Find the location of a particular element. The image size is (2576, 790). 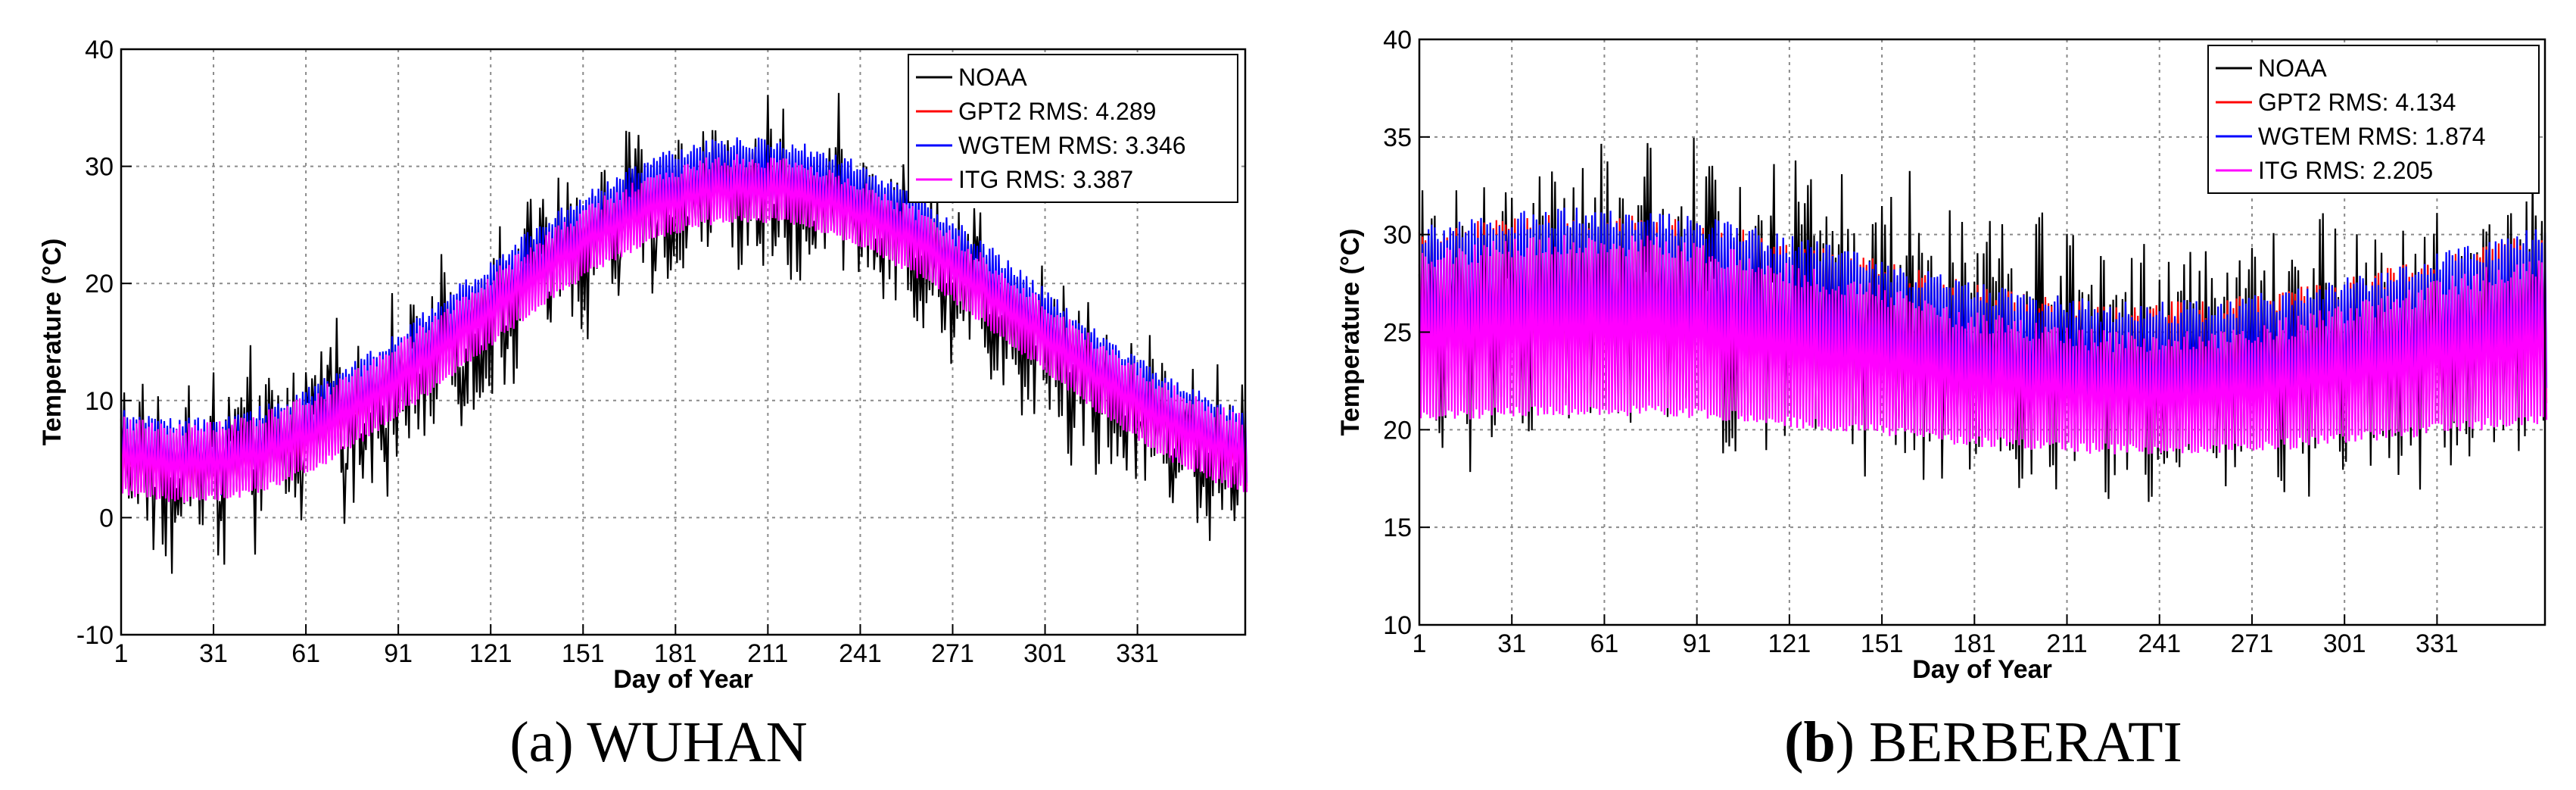

panel-caption: (a) WUHAN is located at coordinates (658, 742).